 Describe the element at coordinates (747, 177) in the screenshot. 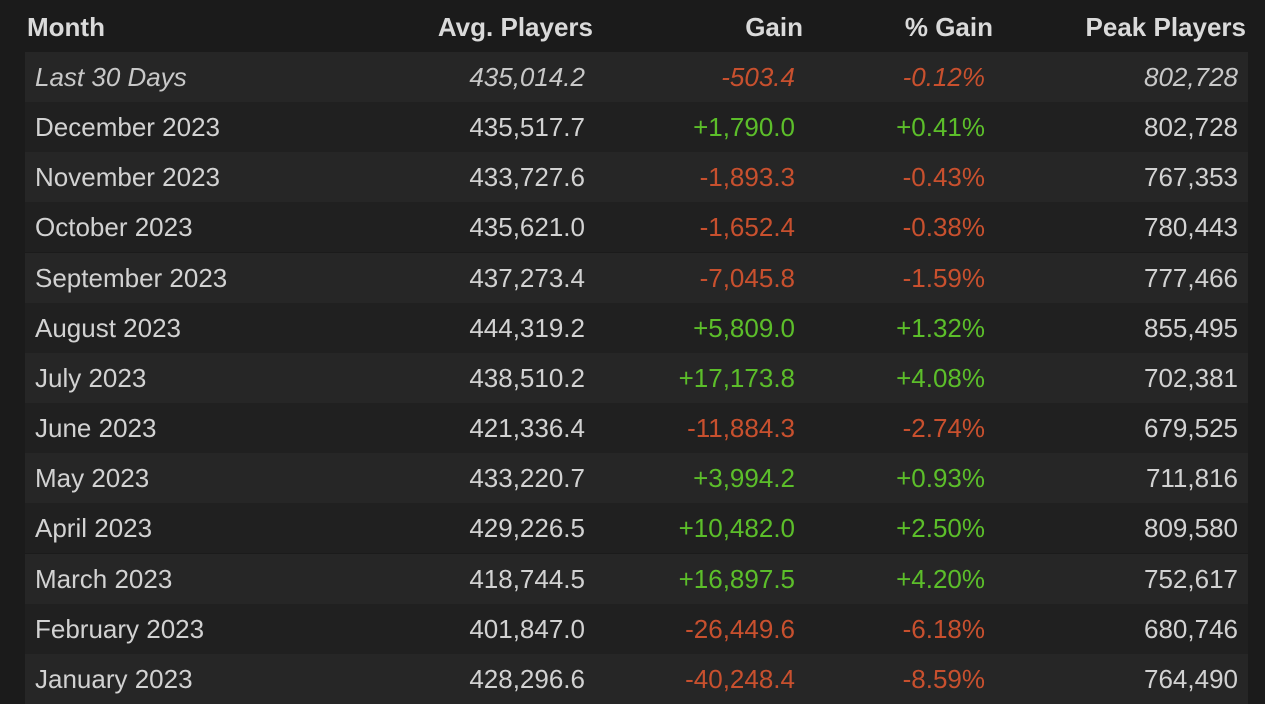

I see `value-cell: -1,893.3` at that location.